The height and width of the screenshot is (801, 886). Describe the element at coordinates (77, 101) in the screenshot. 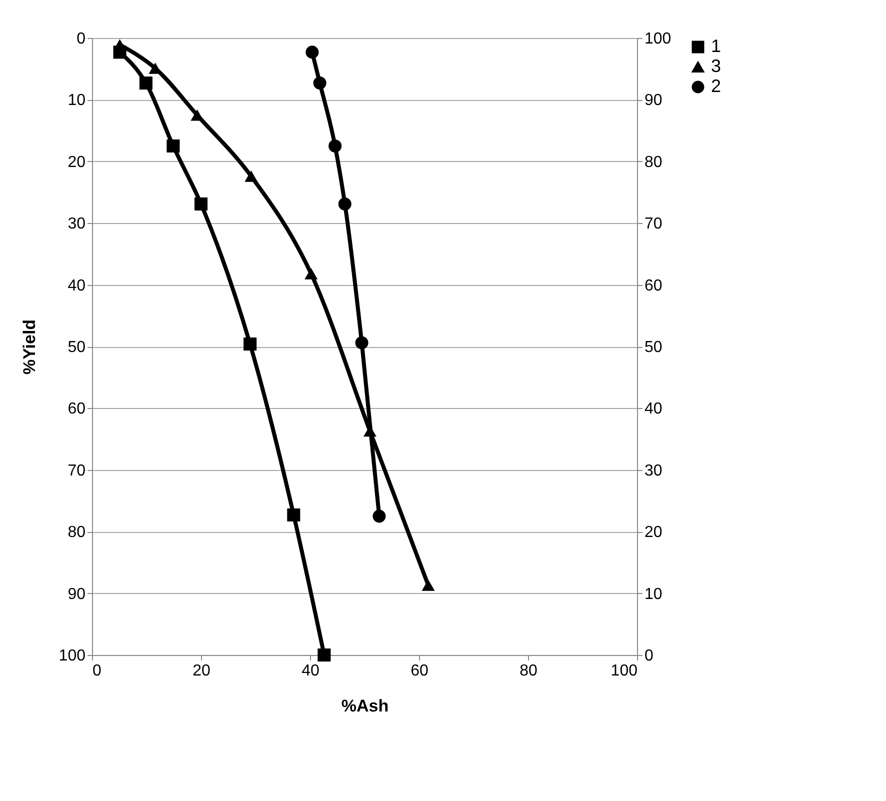

I see `y-tick-label: 10` at that location.